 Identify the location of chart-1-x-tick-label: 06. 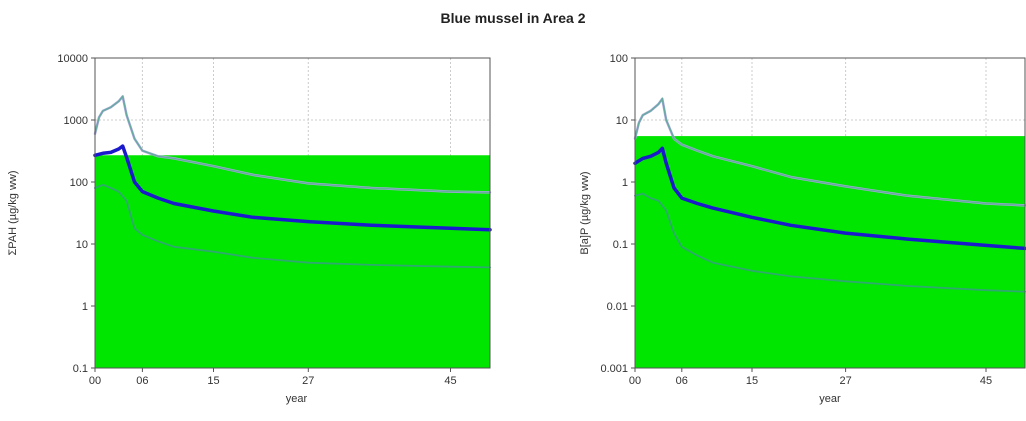
(142, 381).